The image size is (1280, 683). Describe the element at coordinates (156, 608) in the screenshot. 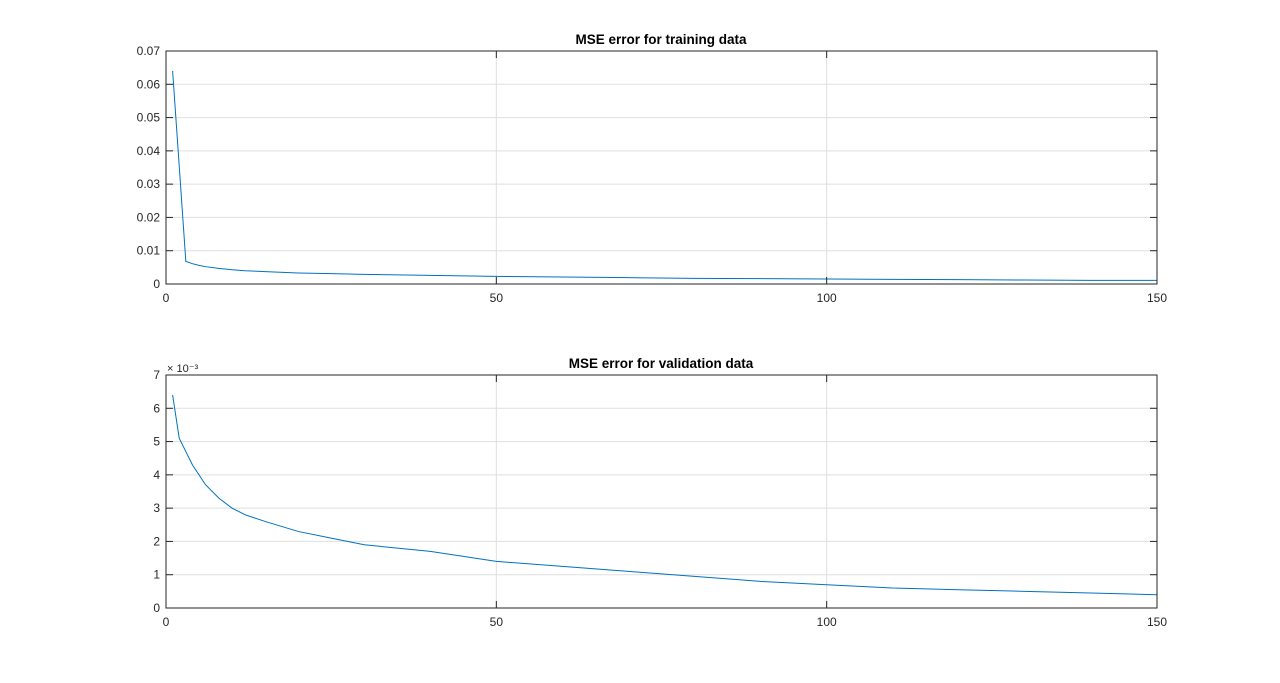

I see `y-tick-label-validation: 0` at that location.